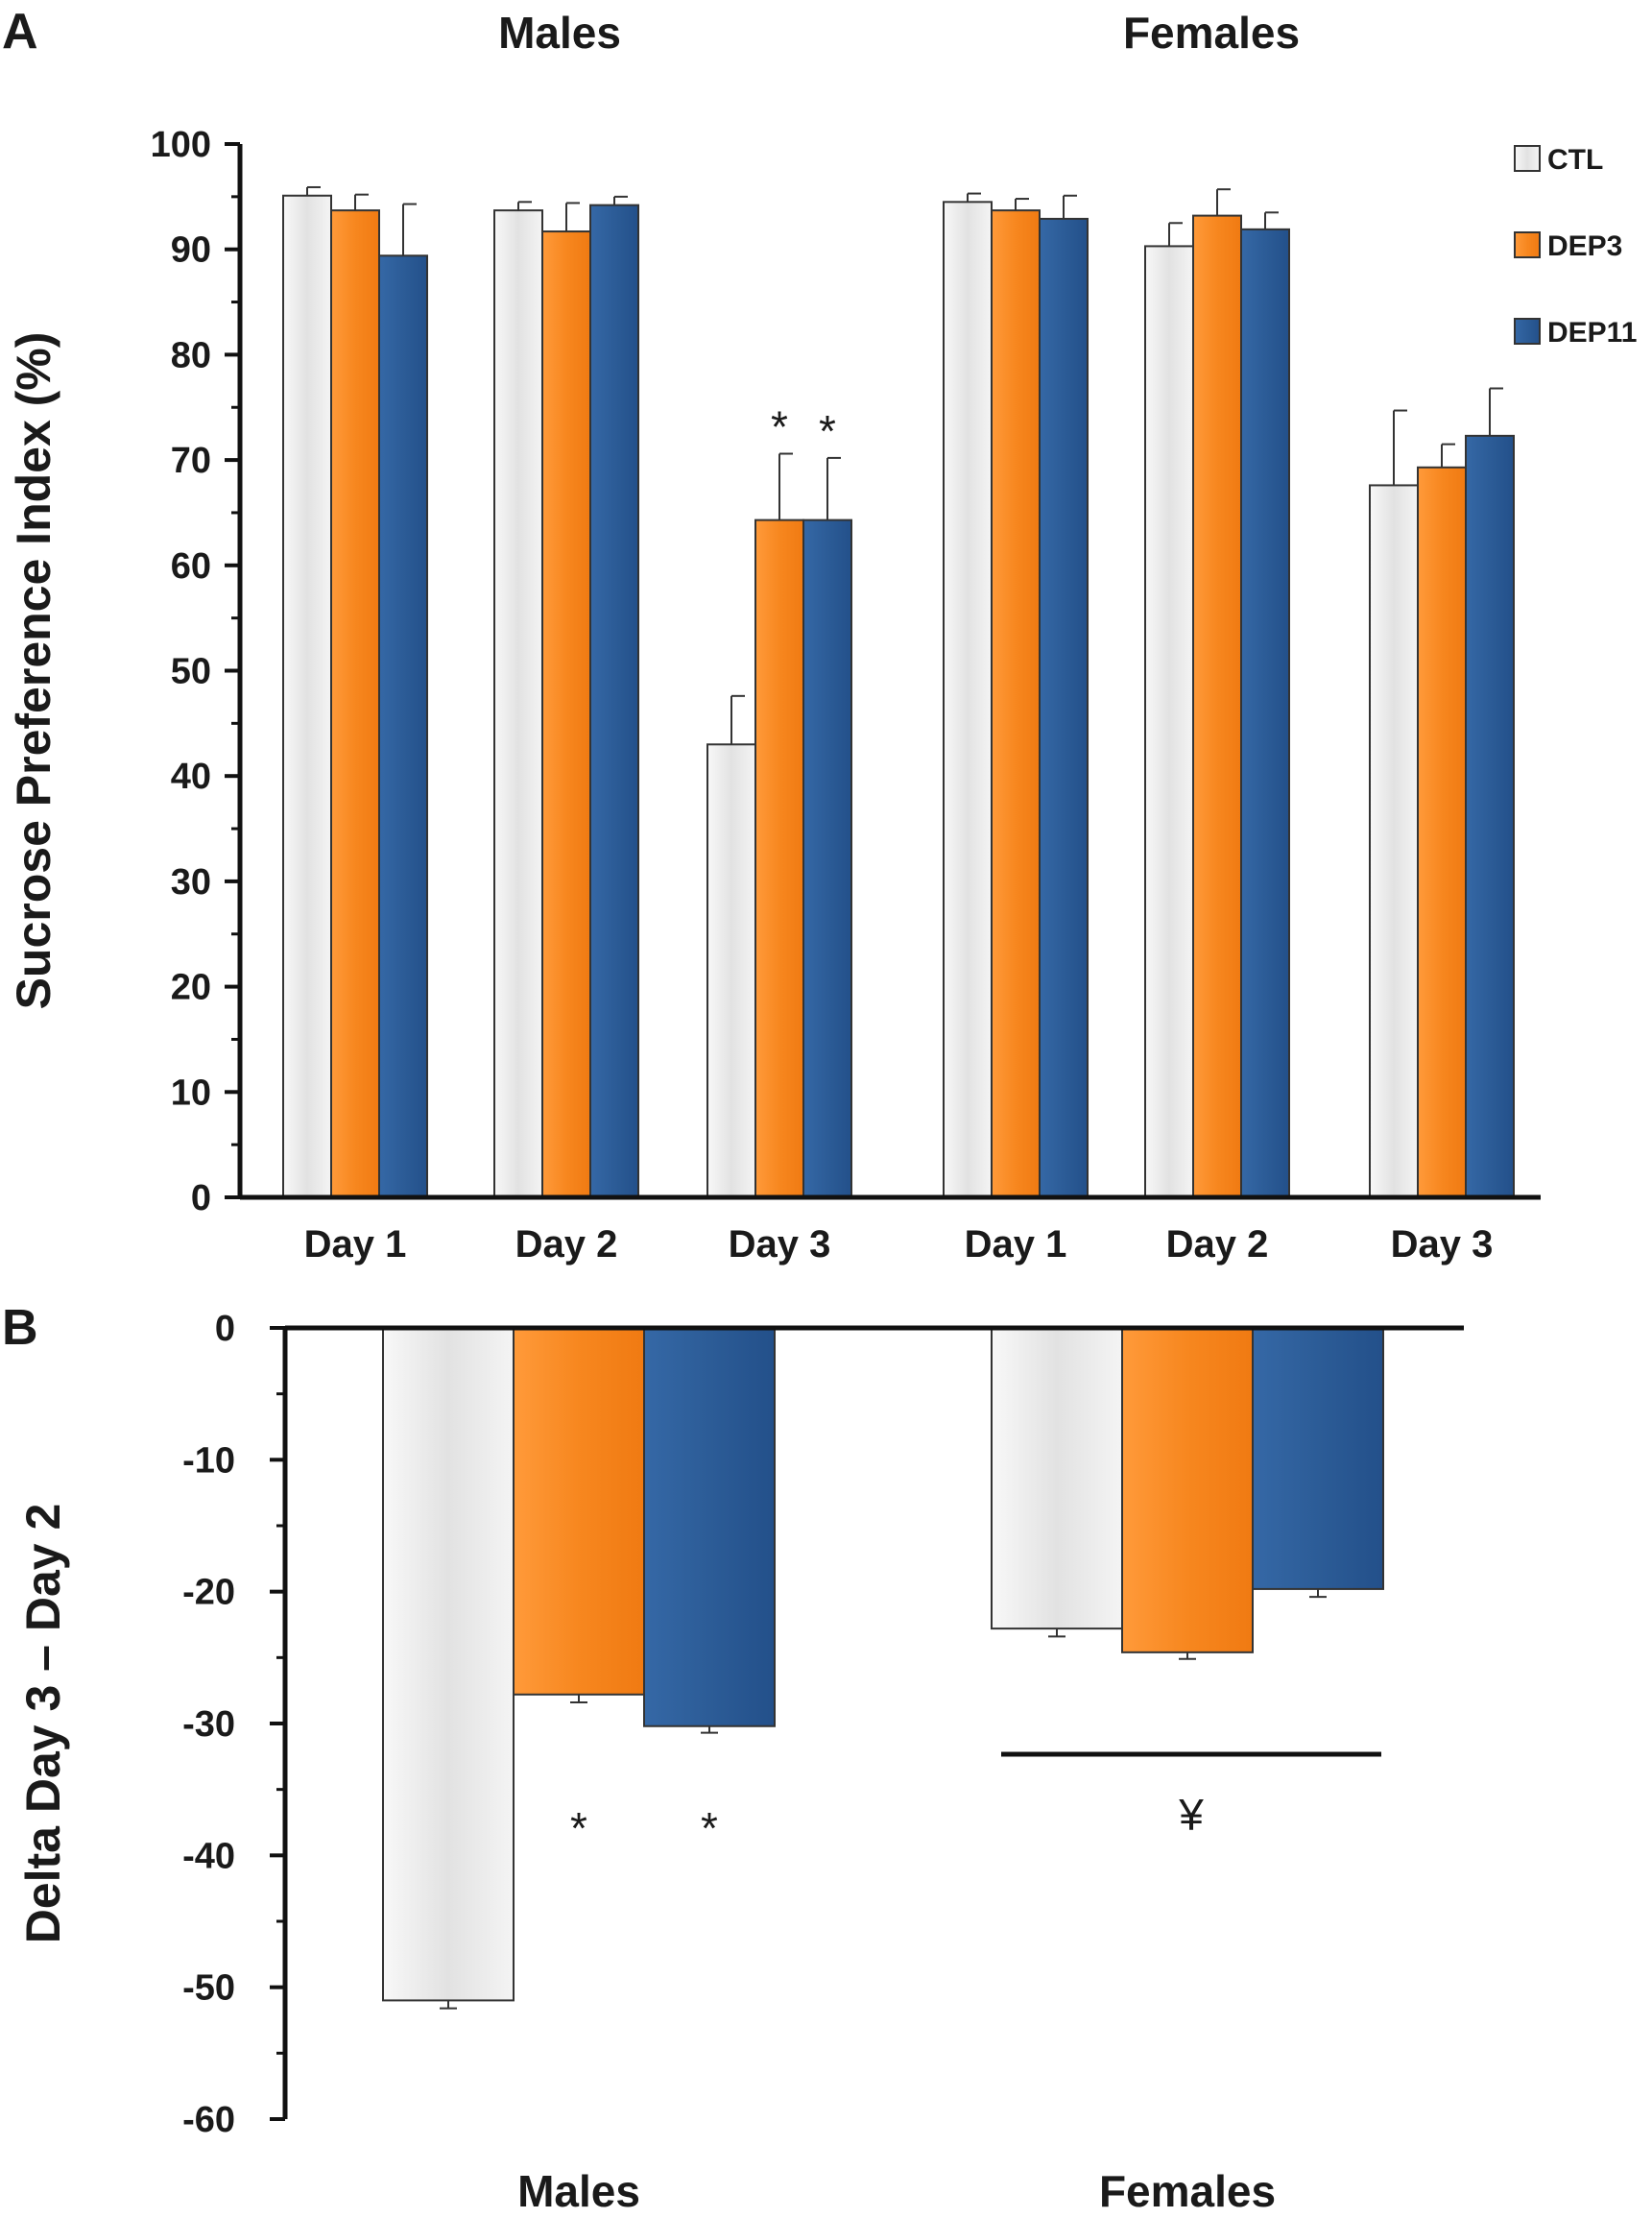  Describe the element at coordinates (1592, 333) in the screenshot. I see `legend-label-dep11: DEP11` at that location.